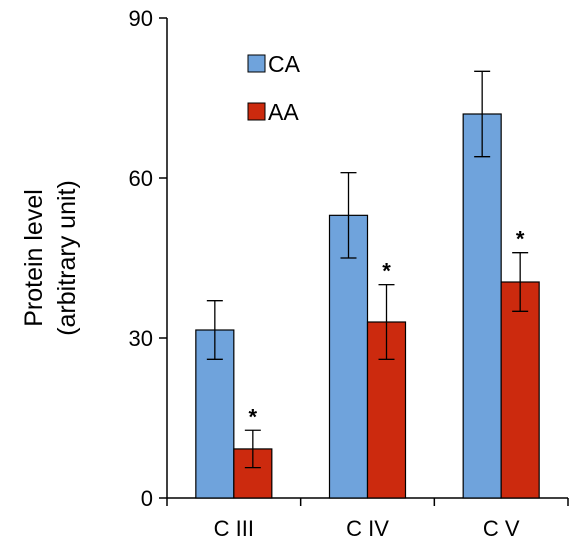 The image size is (576, 550). What do you see at coordinates (274, 88) in the screenshot?
I see `legend: CA AA` at bounding box center [274, 88].